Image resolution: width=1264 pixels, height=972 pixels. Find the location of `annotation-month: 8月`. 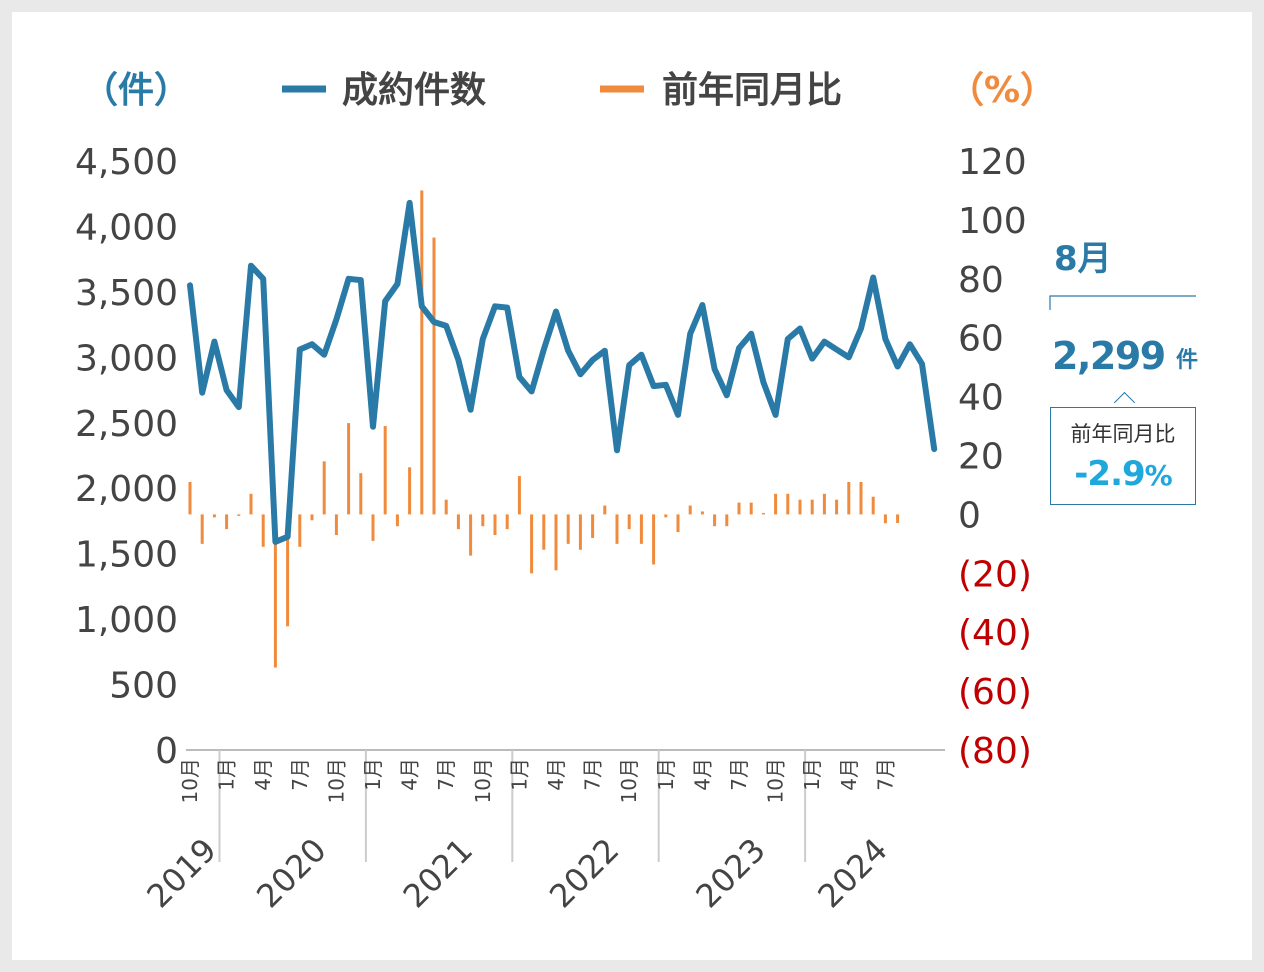

annotation-month: 8月 is located at coordinates (1083, 259).